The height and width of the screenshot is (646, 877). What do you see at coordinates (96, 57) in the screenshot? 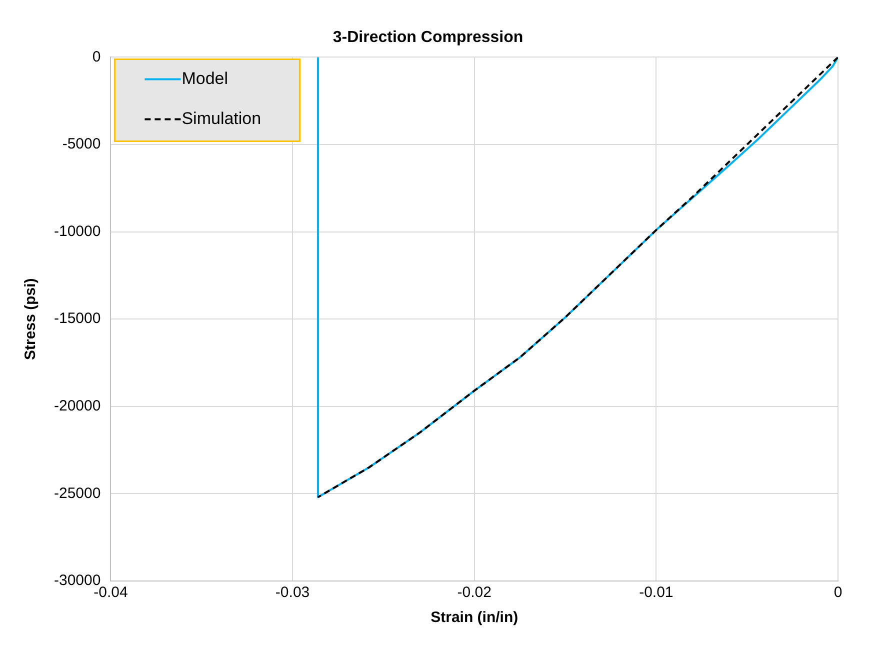
I see `y-tick-label: 0` at bounding box center [96, 57].